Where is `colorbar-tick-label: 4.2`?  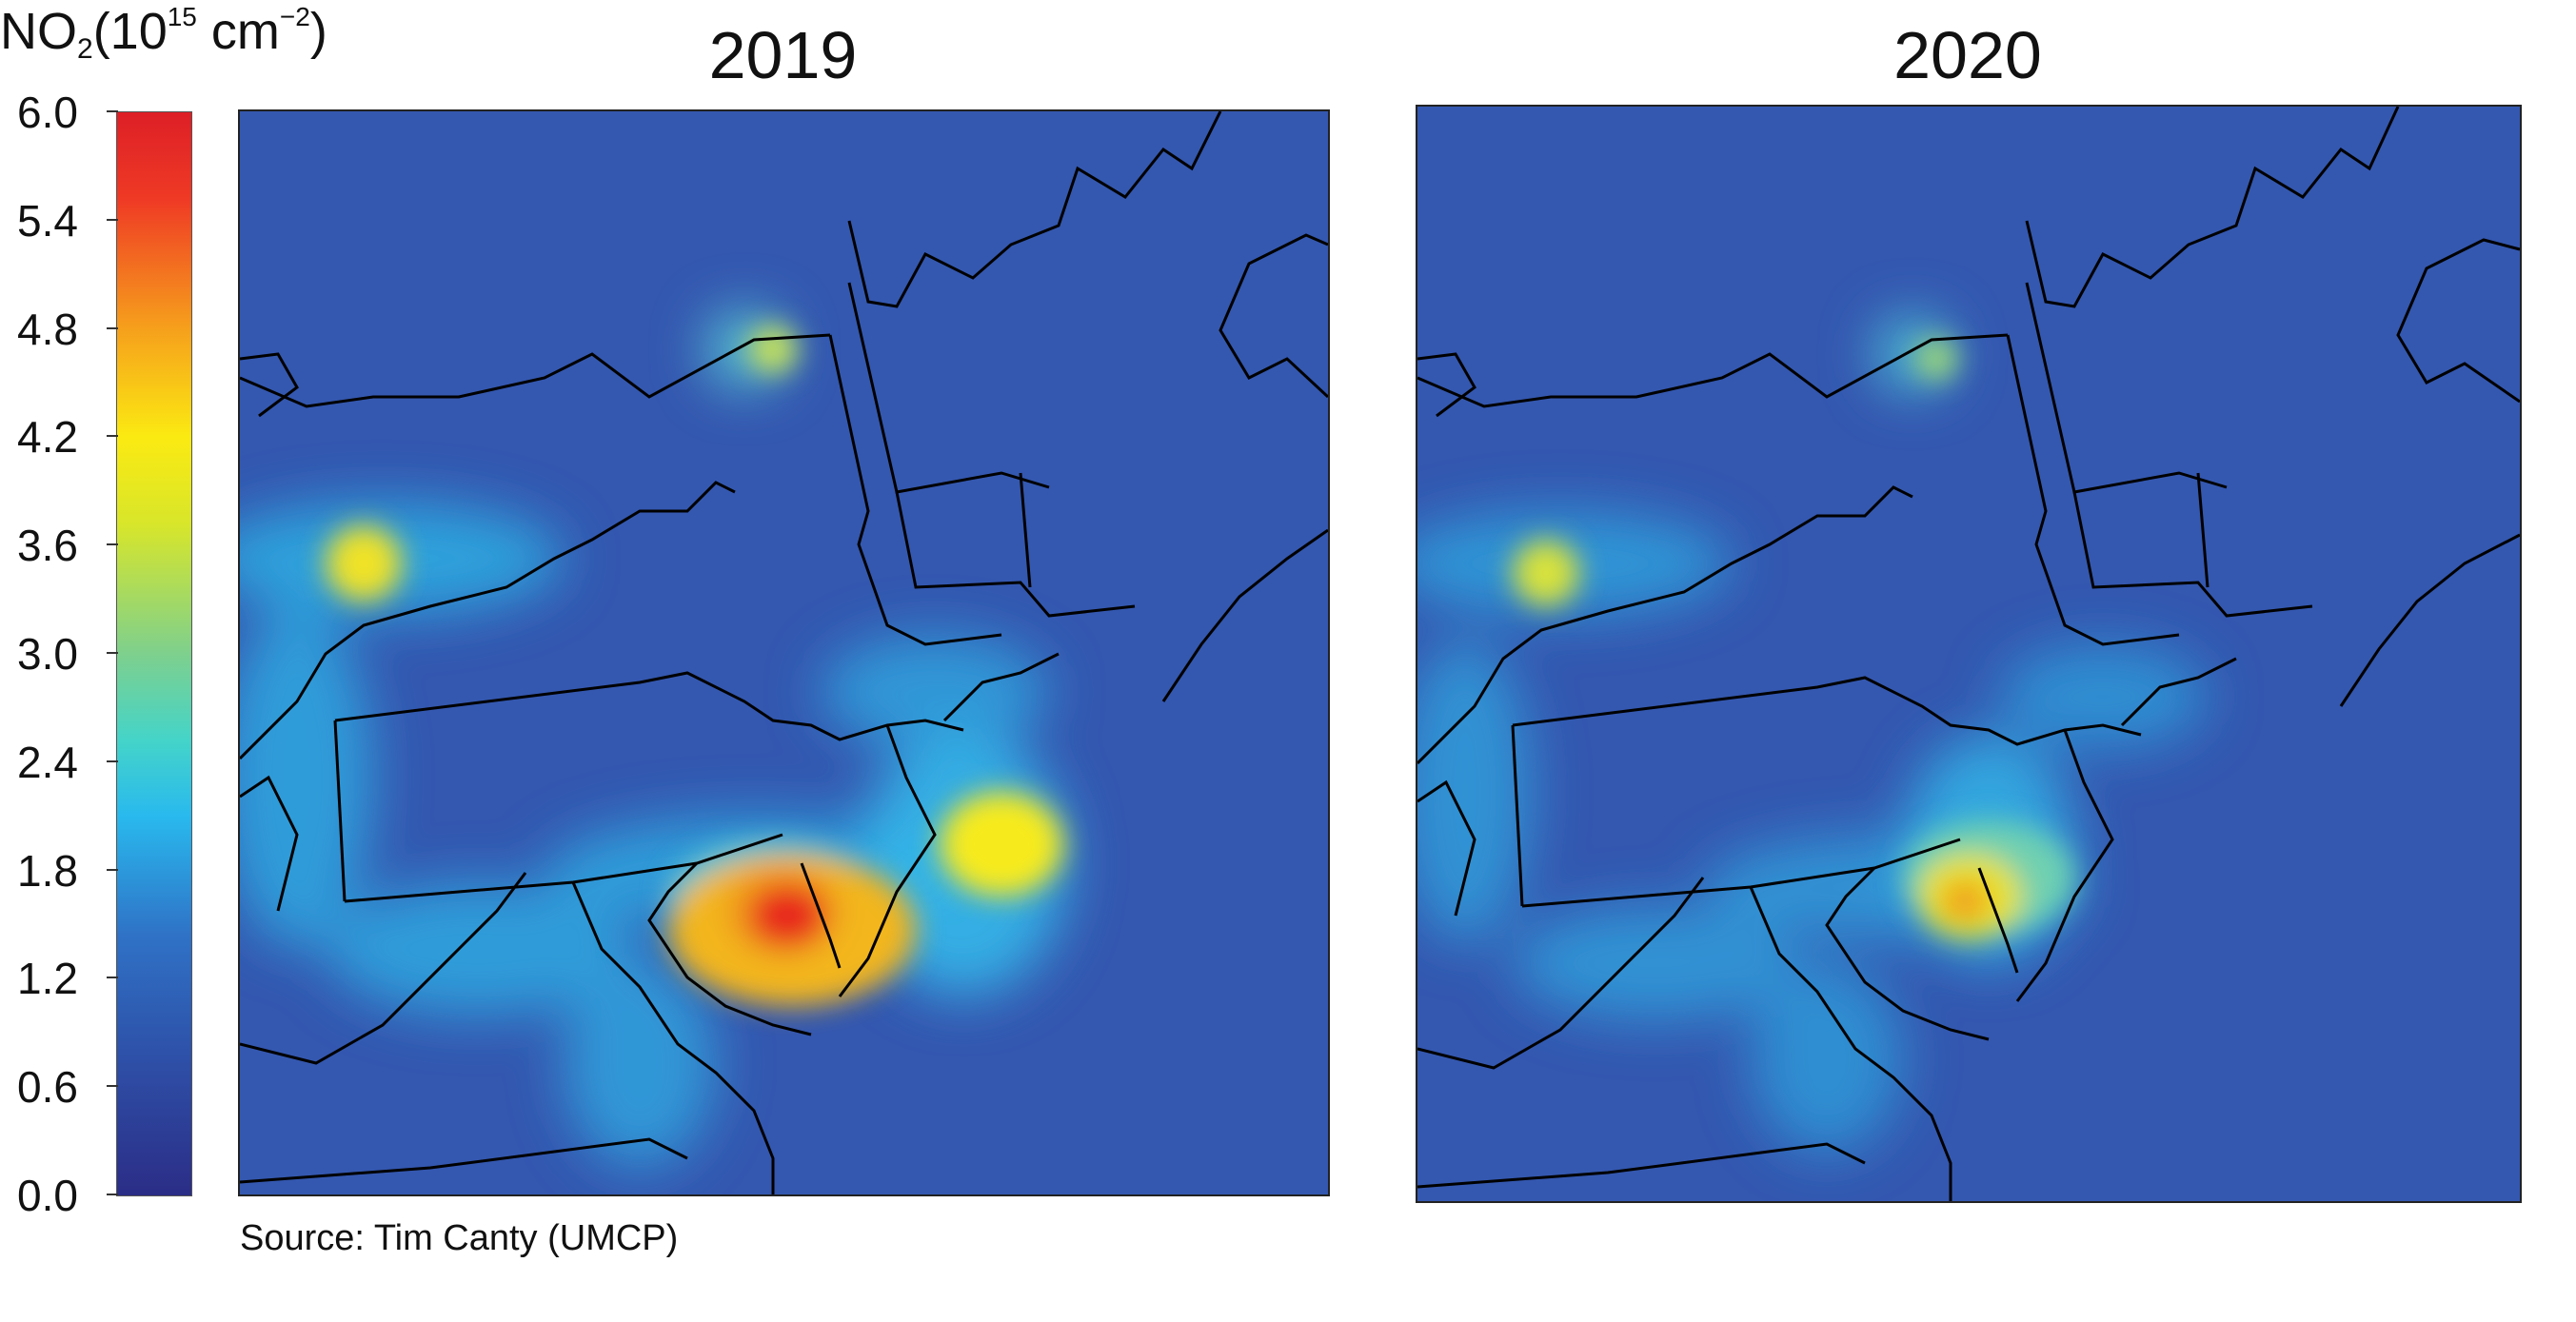 colorbar-tick-label: 4.2 is located at coordinates (47, 437).